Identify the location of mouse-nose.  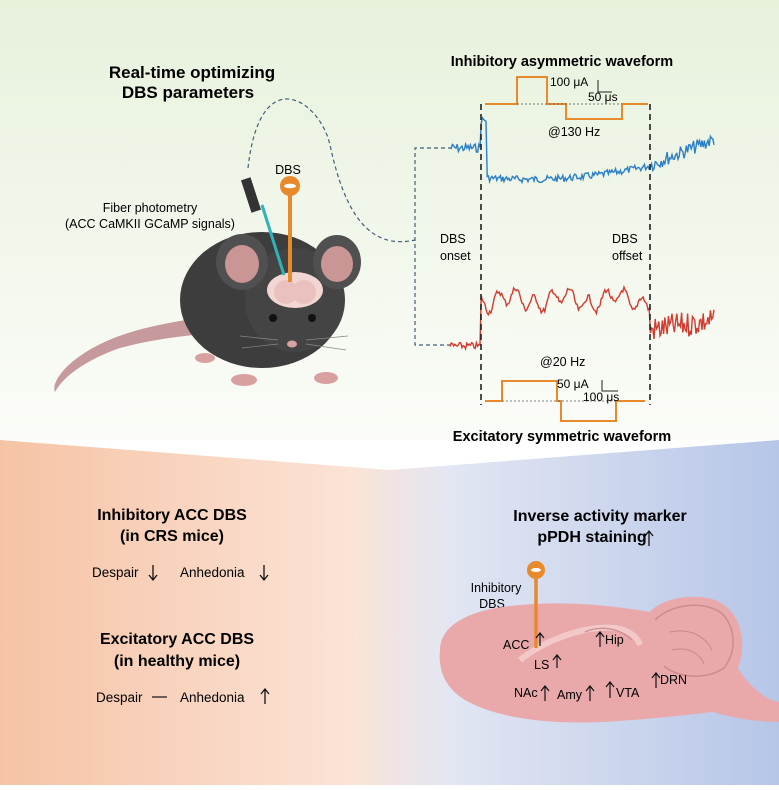
(292, 344).